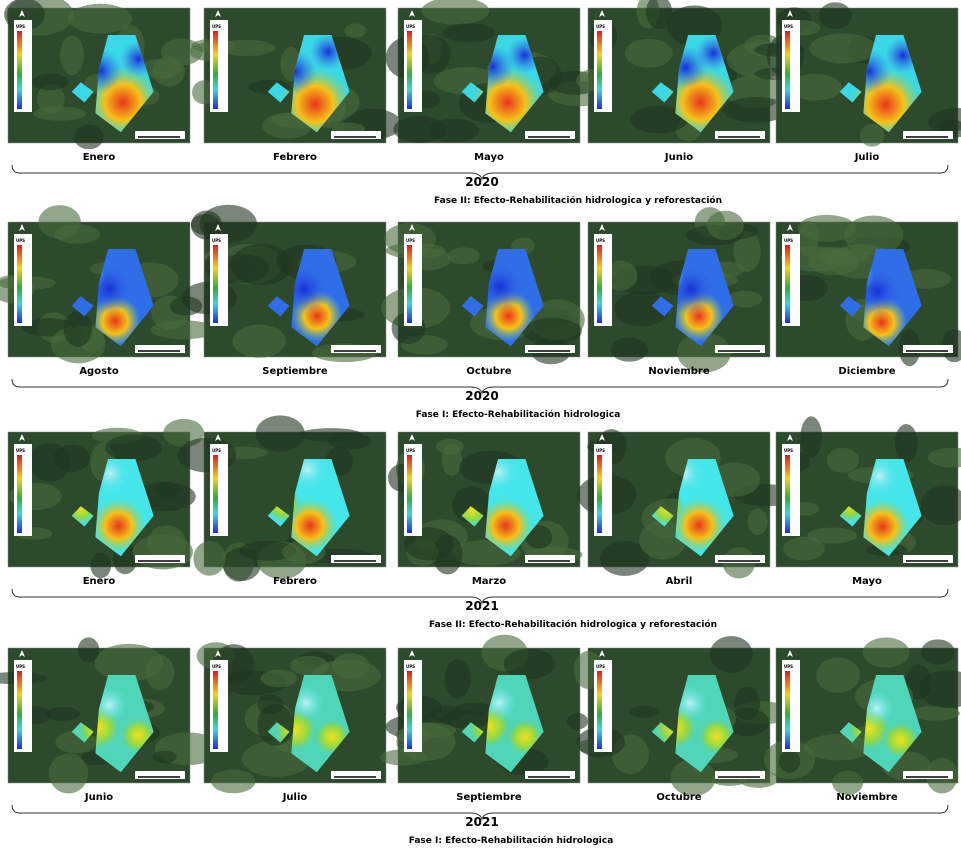 This screenshot has height=850, width=961. I want to click on month-label: Julio, so click(295, 797).